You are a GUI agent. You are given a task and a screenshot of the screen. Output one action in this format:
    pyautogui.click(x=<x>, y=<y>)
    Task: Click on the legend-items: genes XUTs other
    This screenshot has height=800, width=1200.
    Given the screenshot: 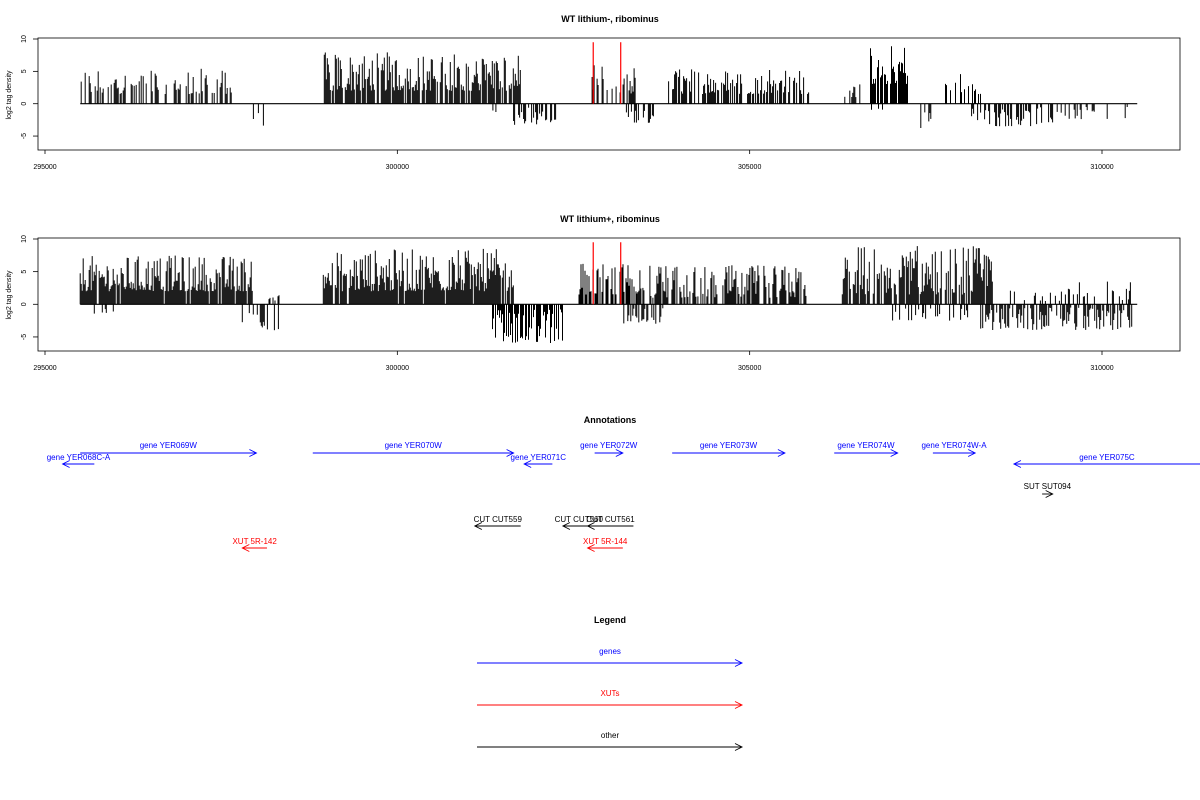 What is the action you would take?
    pyautogui.click(x=610, y=699)
    